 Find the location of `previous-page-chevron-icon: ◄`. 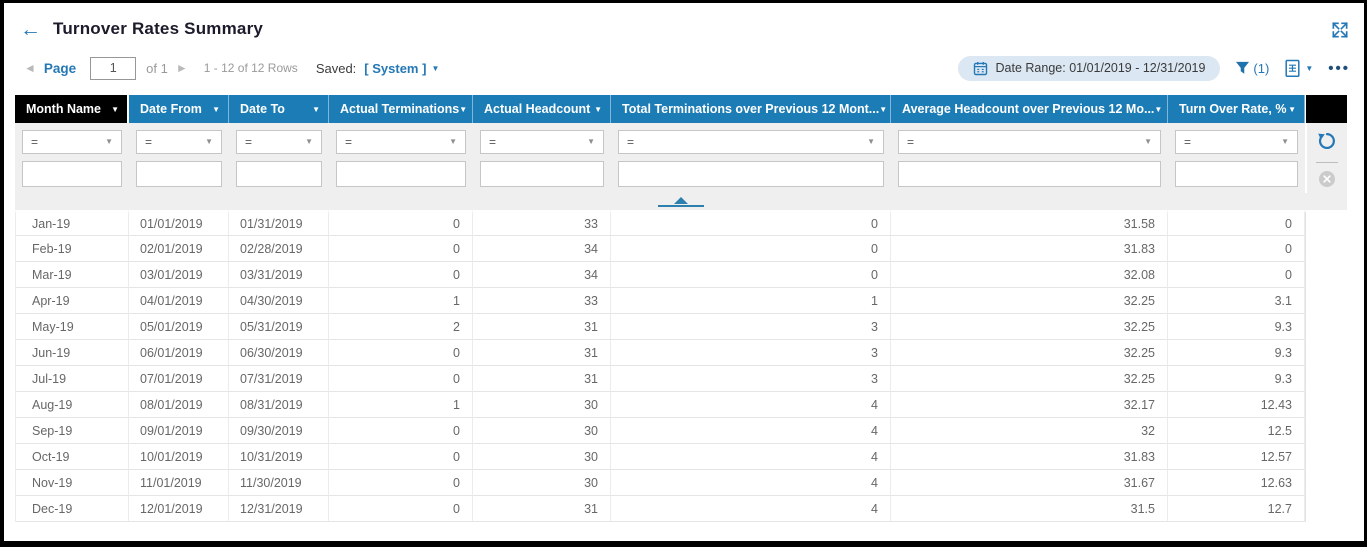

previous-page-chevron-icon: ◄ is located at coordinates (30, 68).